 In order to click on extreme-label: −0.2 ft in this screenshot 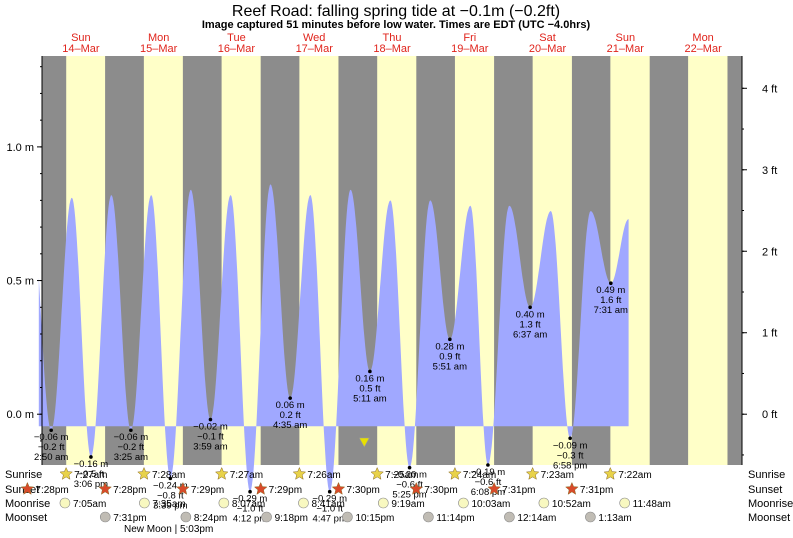, I will do `click(131, 447)`.